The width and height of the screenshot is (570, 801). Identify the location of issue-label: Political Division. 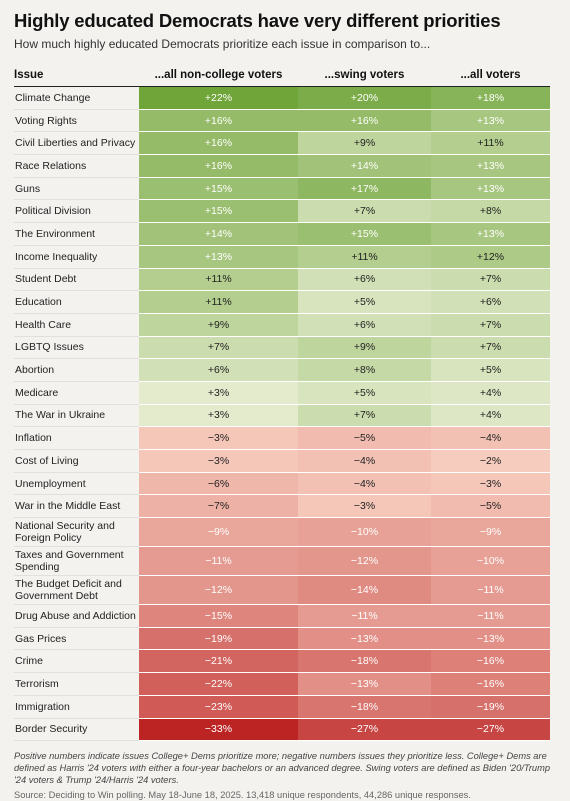
(76, 211).